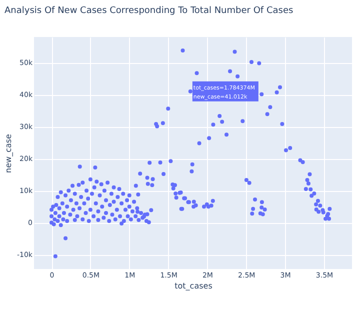 The image size is (363, 315). What do you see at coordinates (9, 153) in the screenshot?
I see `y-axis-title: new_case` at bounding box center [9, 153].